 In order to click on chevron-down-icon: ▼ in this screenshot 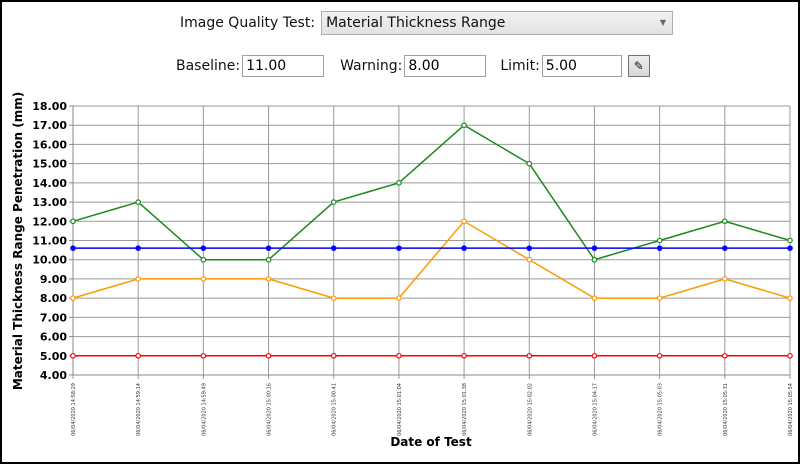, I will do `click(663, 22)`.